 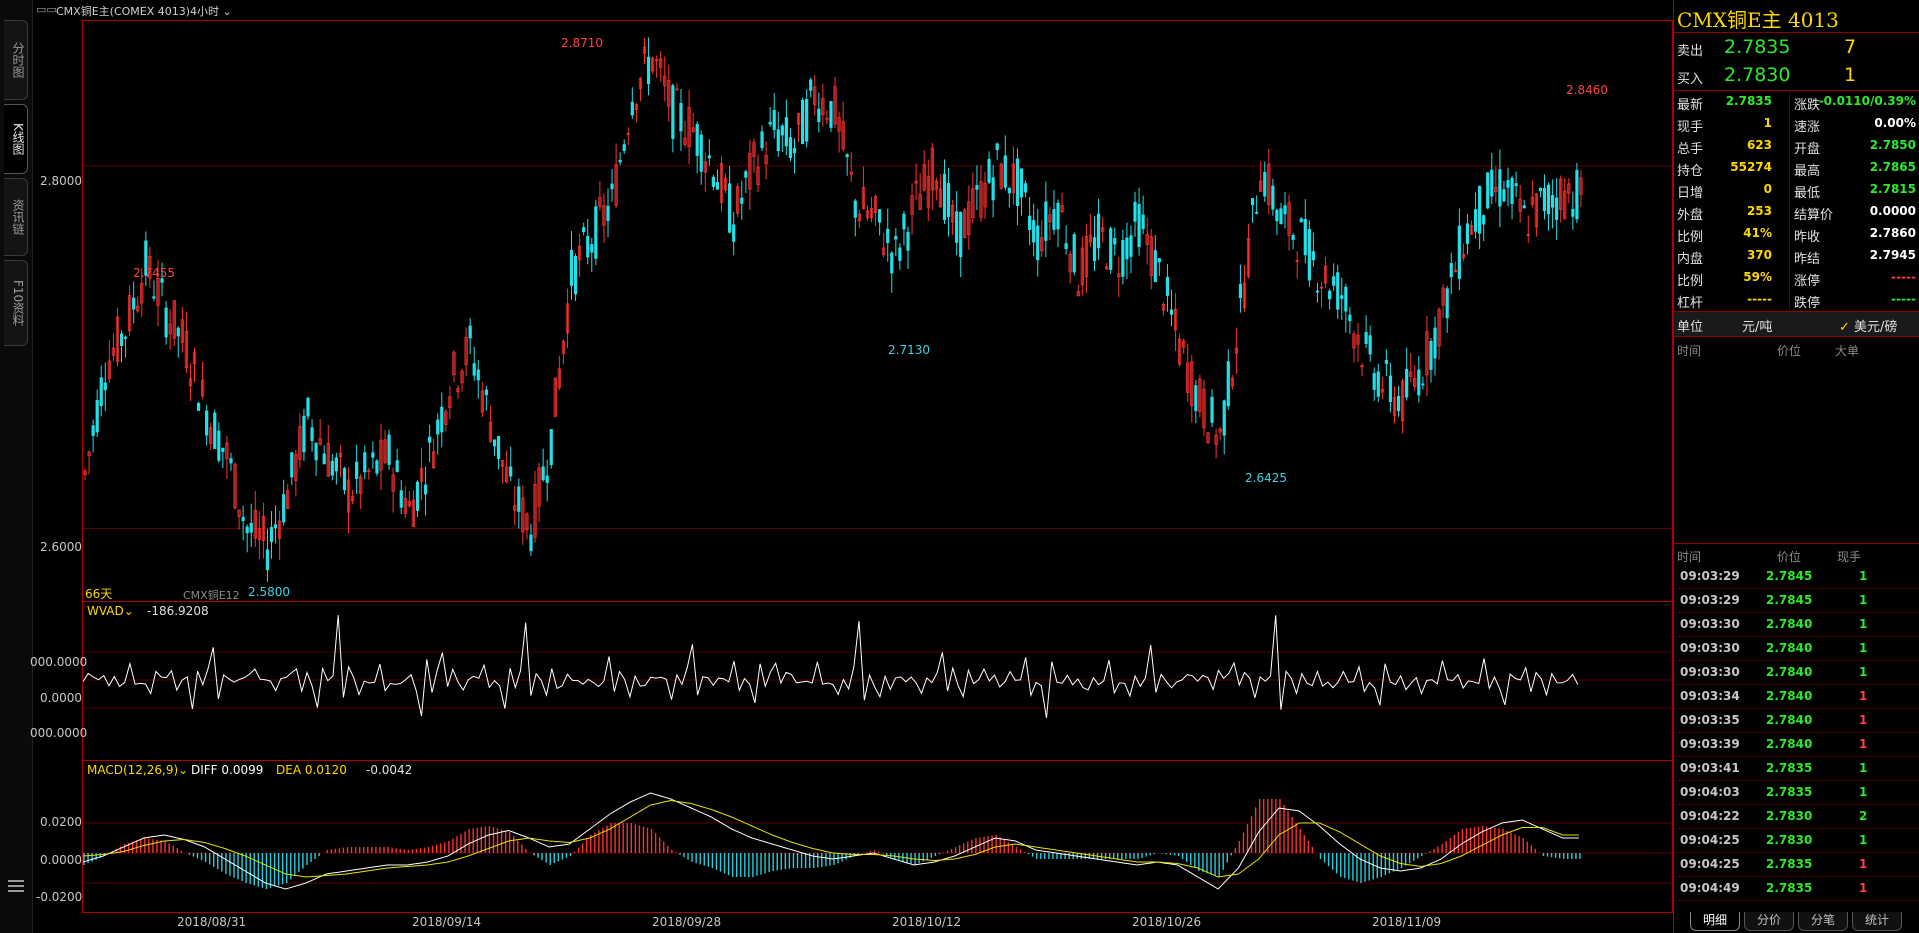 What do you see at coordinates (1715, 921) in the screenshot?
I see `tab-detail: 明细` at bounding box center [1715, 921].